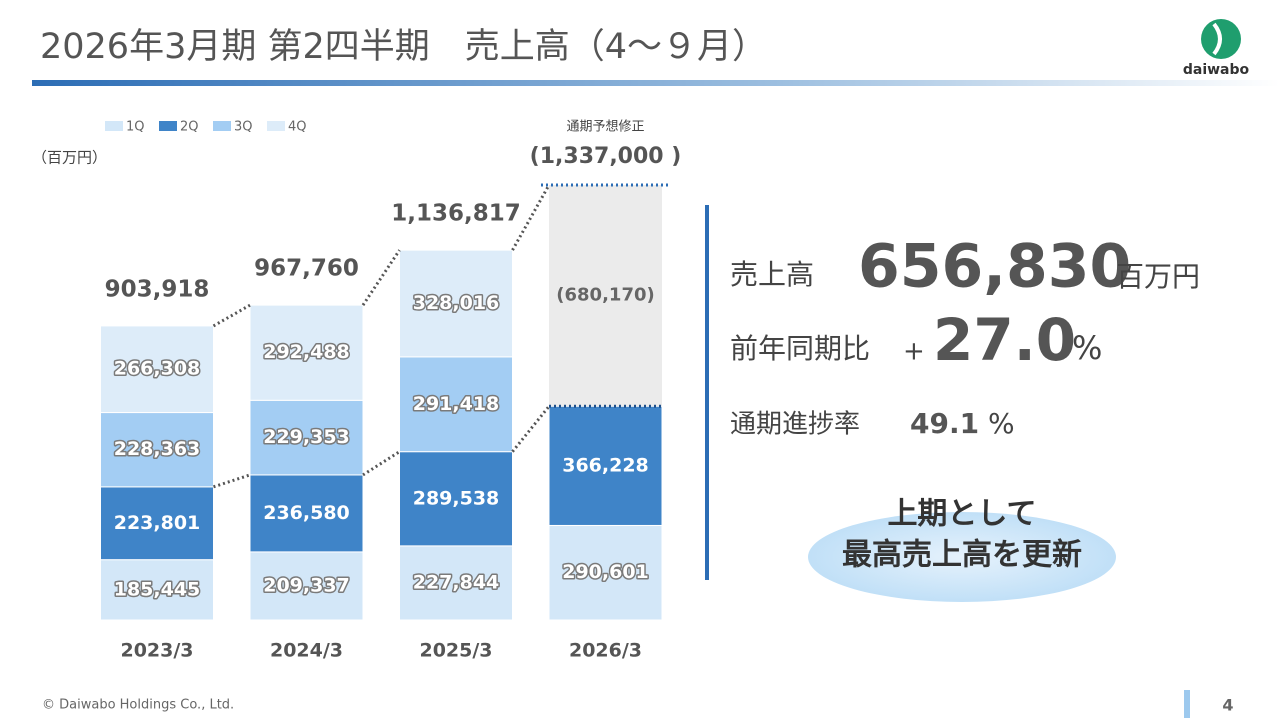  I want to click on x-tick-label: 2025/3, so click(455, 651).